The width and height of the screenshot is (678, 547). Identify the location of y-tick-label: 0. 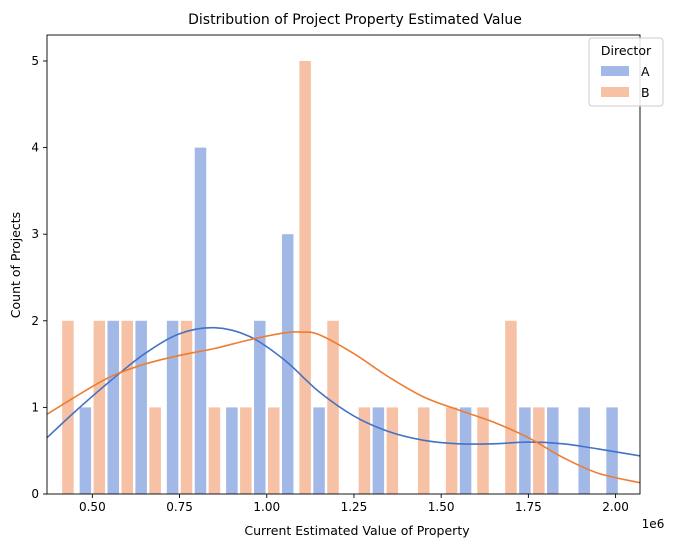
(35, 494).